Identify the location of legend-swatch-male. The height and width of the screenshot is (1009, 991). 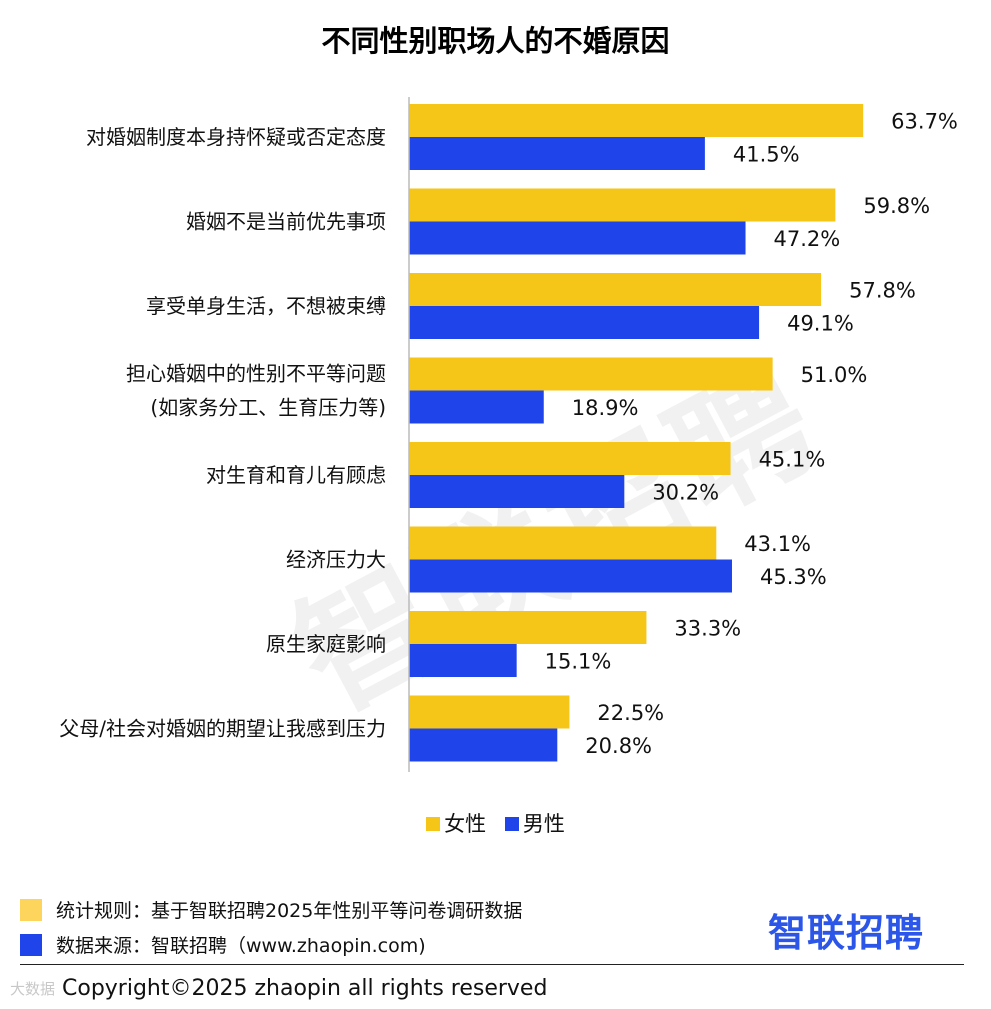
(511, 823).